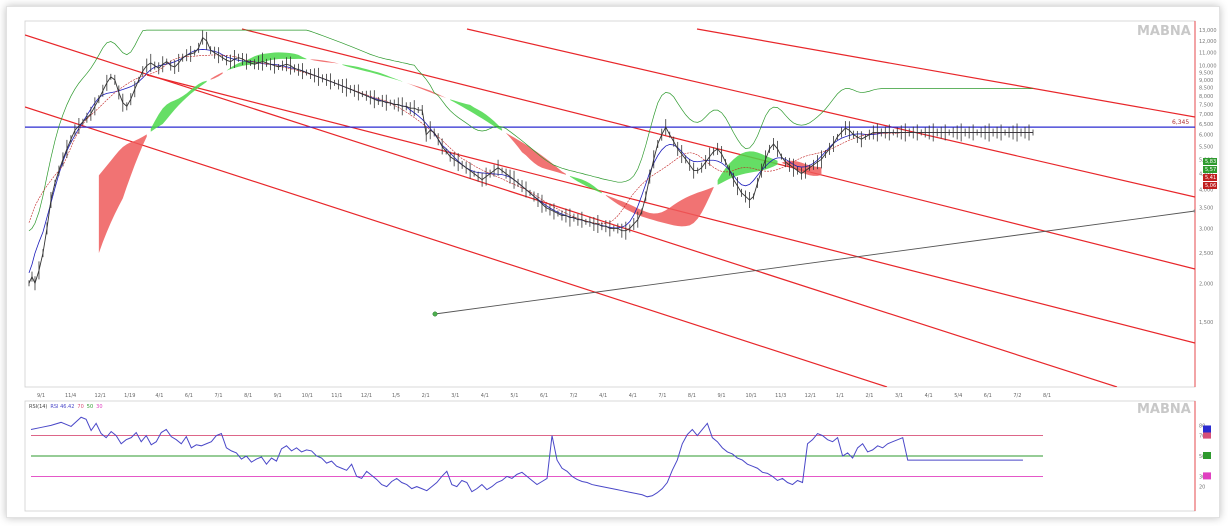  What do you see at coordinates (1202, 437) in the screenshot?
I see `rsi-y-tick-label: 70` at bounding box center [1202, 437].